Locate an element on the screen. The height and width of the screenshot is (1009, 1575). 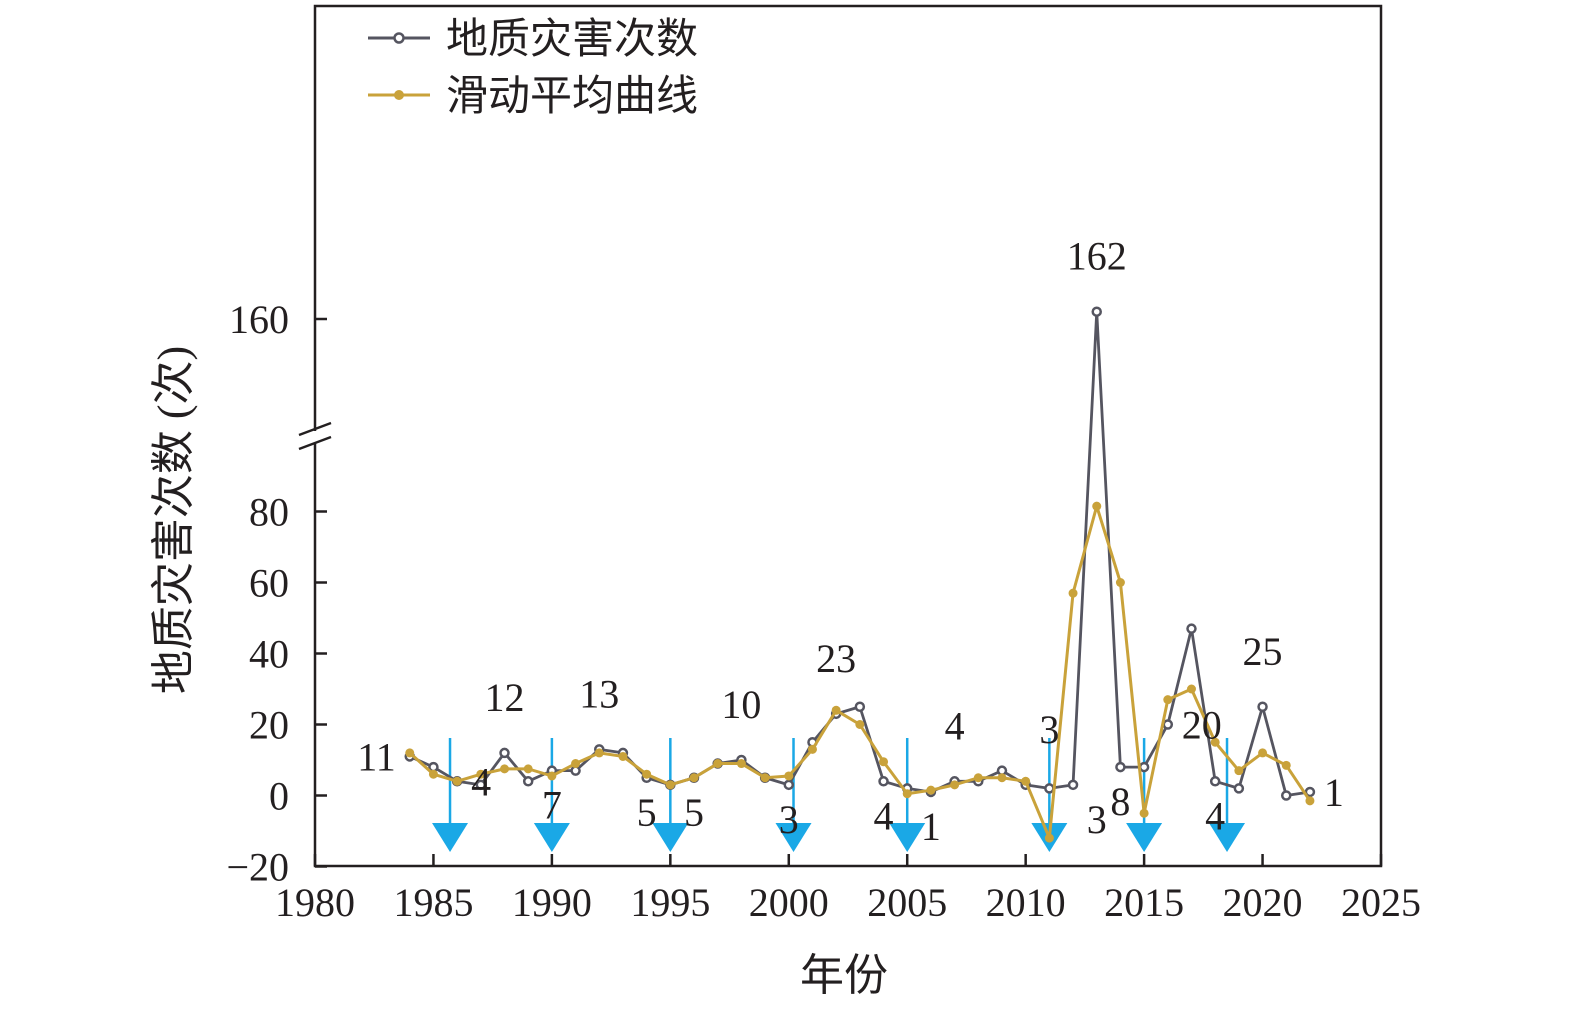
x-tick-label: 2005 is located at coordinates (907, 902).